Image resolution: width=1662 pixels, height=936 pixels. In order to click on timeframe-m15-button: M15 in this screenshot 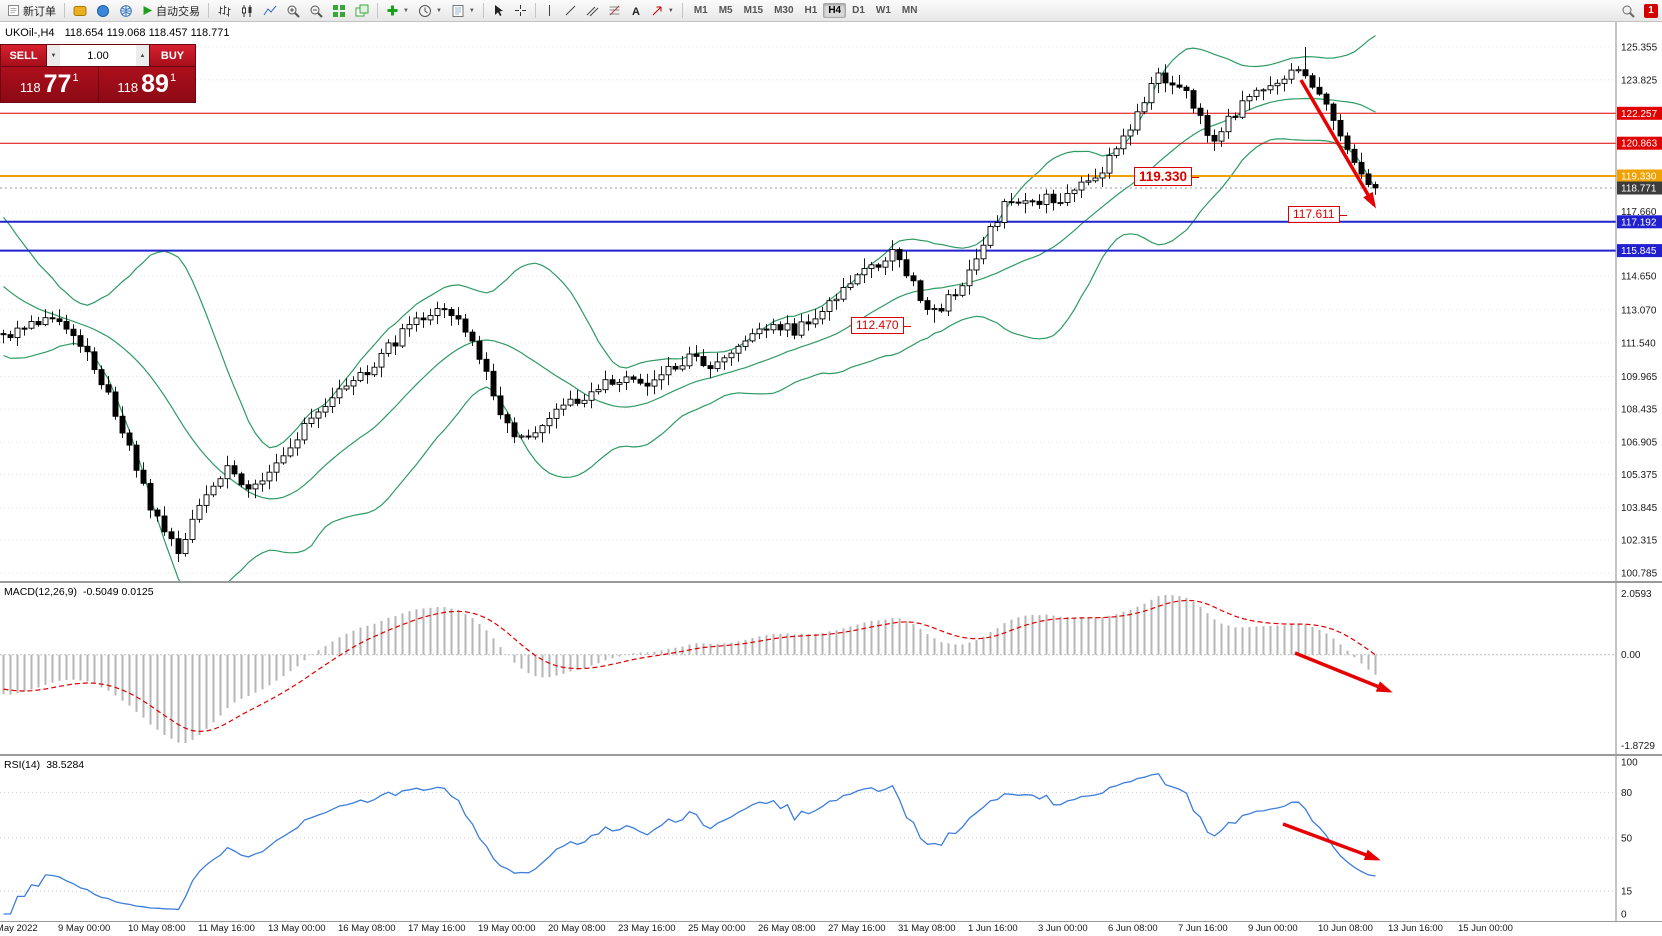, I will do `click(753, 10)`.